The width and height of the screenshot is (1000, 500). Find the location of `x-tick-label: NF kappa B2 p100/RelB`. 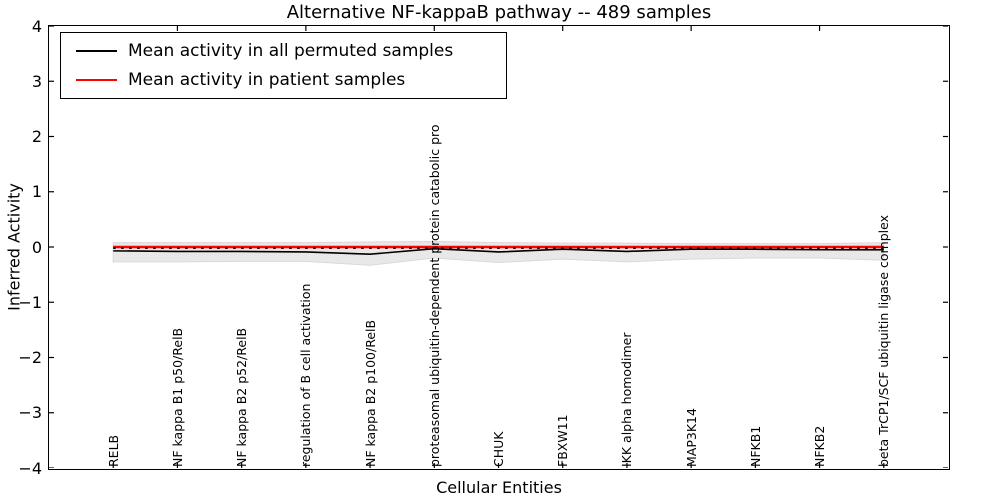

x-tick-label: NF kappa B2 p100/RelB is located at coordinates (370, 393).